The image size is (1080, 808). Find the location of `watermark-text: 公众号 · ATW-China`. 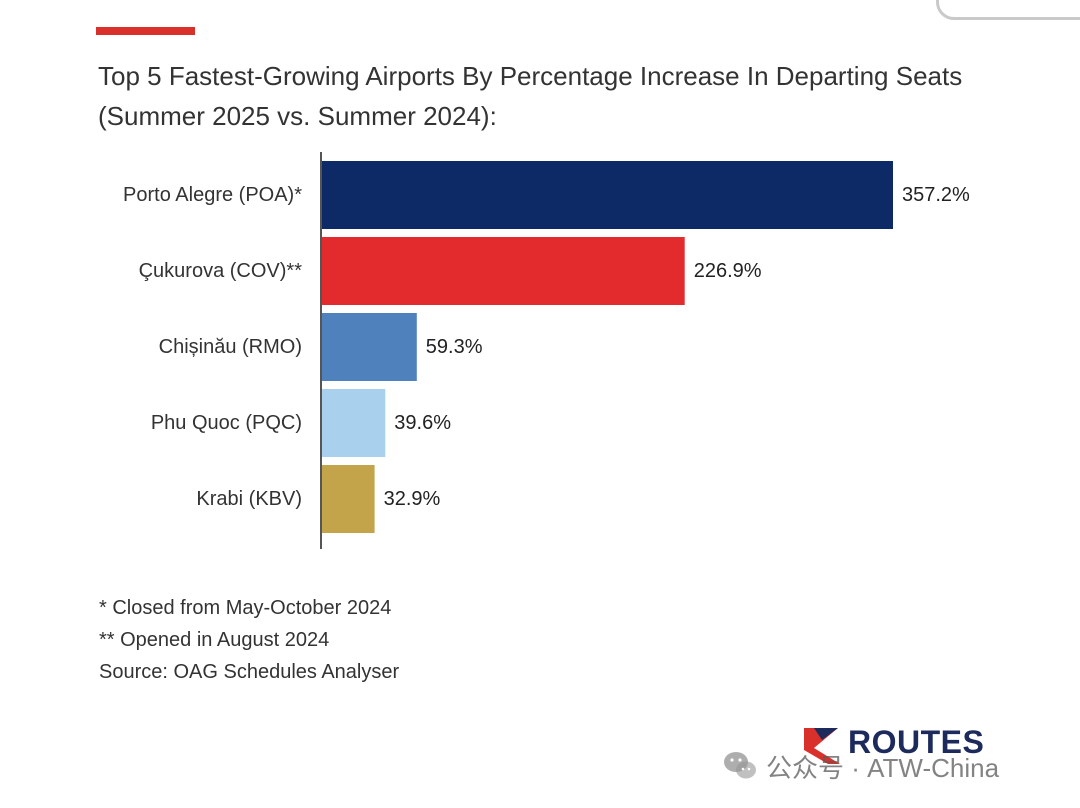

watermark-text: 公众号 · ATW-China is located at coordinates (883, 767).